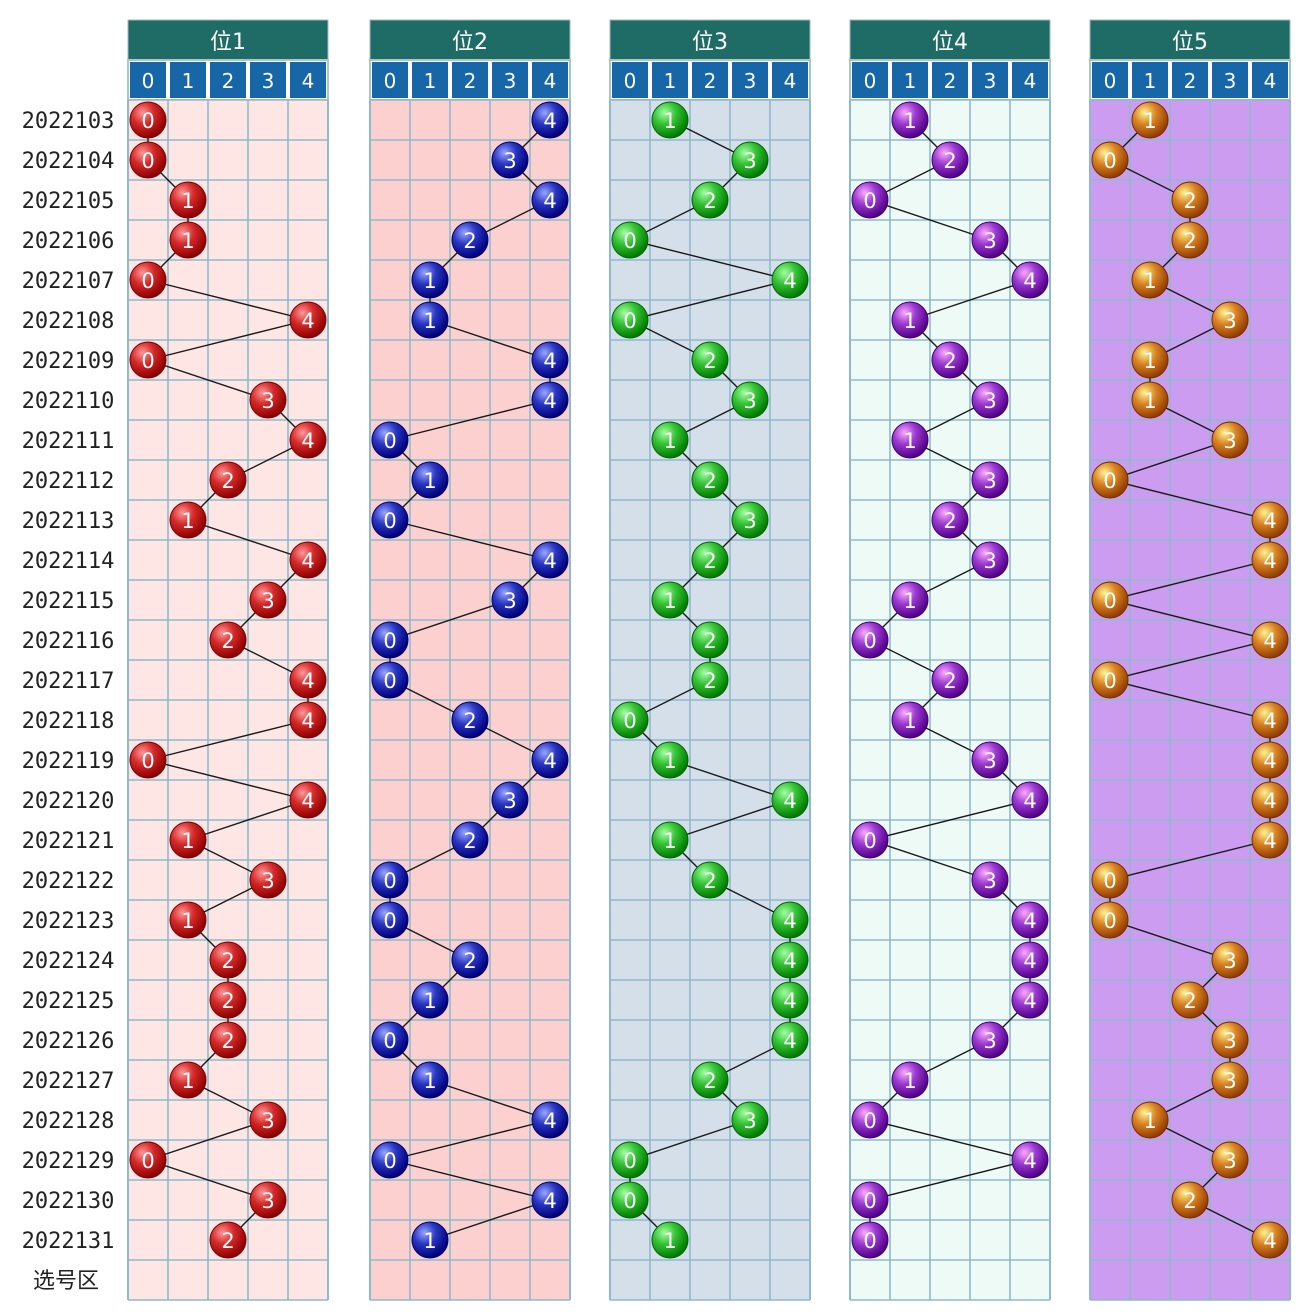 This screenshot has width=1308, height=1316. What do you see at coordinates (68, 161) in the screenshot?
I see `issue-label: 2022104` at bounding box center [68, 161].